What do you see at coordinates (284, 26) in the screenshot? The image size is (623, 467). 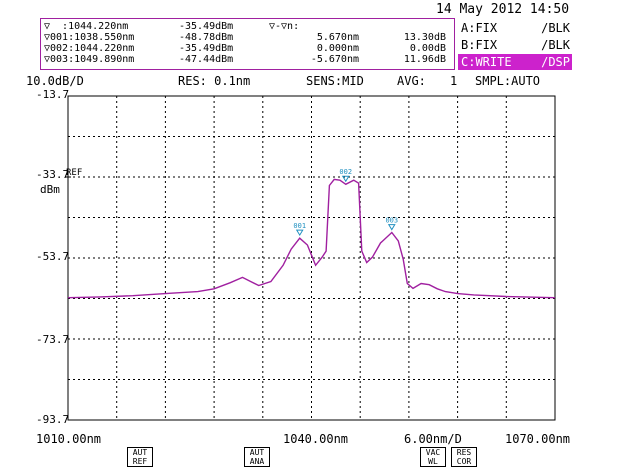 I see `marker-delta-wl: ▽-▽n:` at bounding box center [284, 26].